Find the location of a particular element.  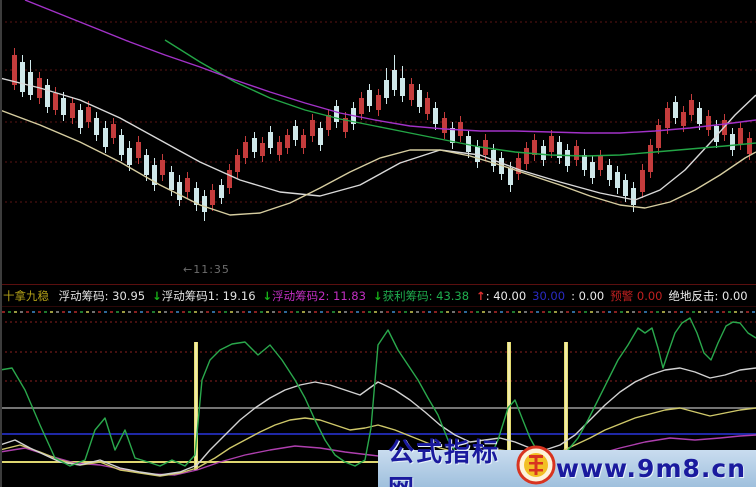

watermark-site-name: 公式指标网 is located at coordinates (444, 462).